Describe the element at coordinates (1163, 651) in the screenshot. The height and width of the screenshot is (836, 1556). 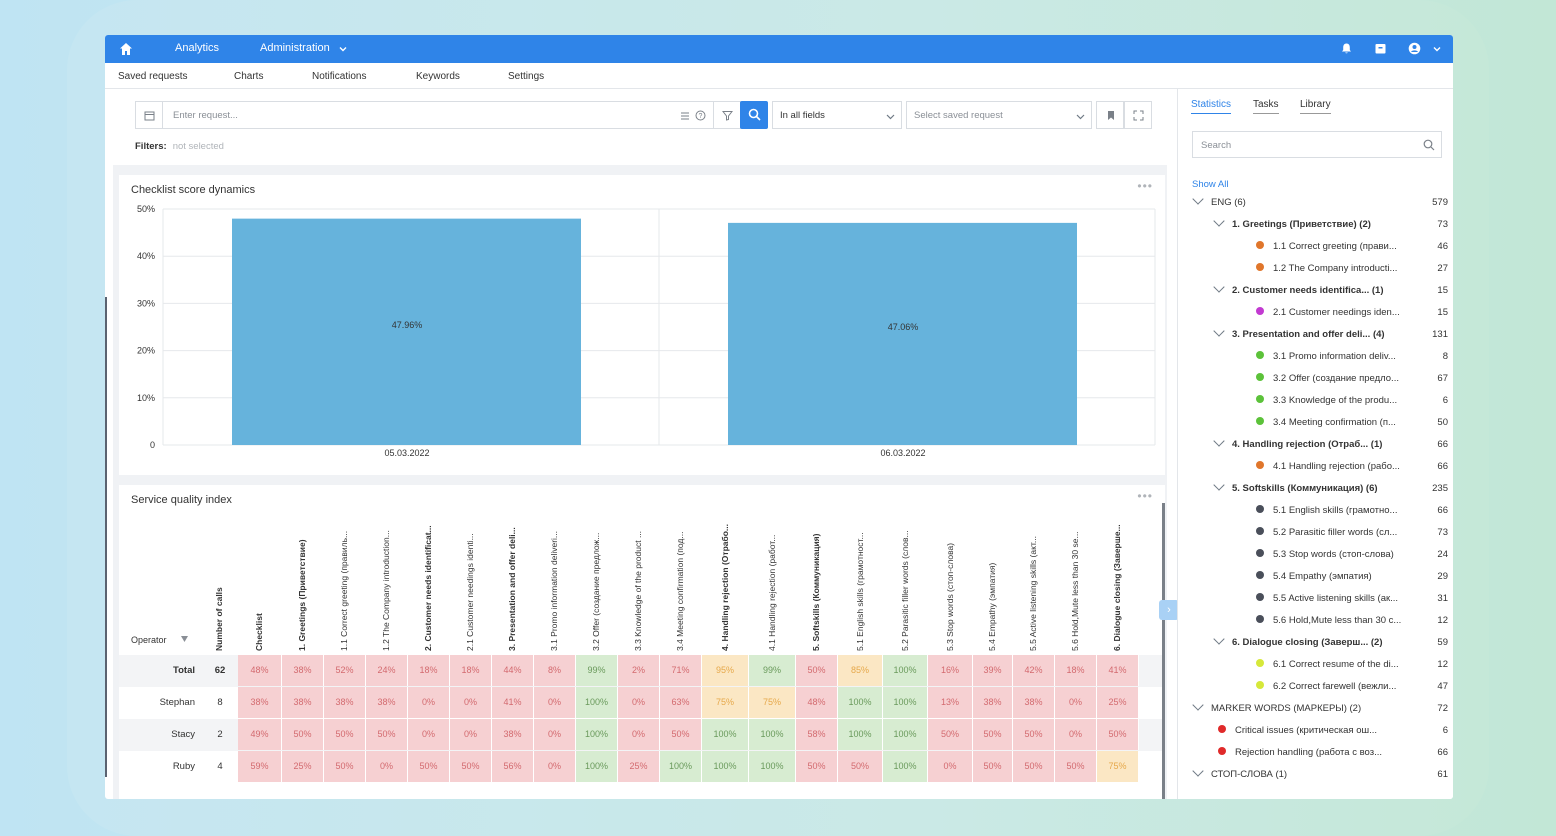
I see `table-scrollbar` at that location.